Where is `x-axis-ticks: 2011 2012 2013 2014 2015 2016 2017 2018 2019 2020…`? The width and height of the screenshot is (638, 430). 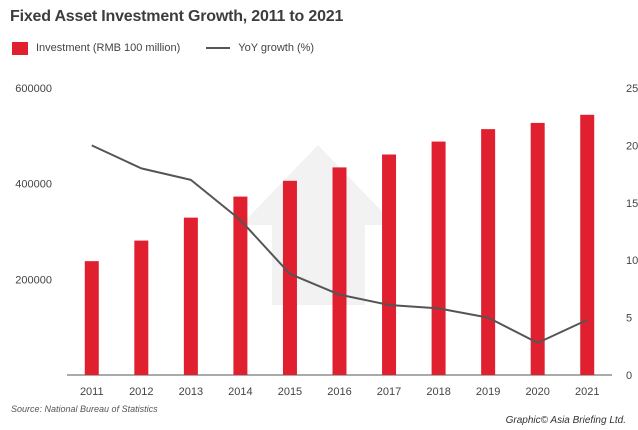
x-axis-ticks: 2011 2012 2013 2014 2015 2016 2017 2018 2019 2020… is located at coordinates (340, 392).